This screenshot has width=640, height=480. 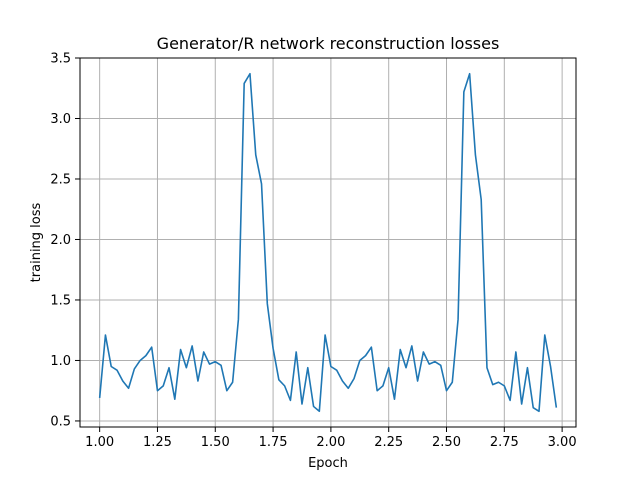 I want to click on x-axis-label: Epoch, so click(x=328, y=463).